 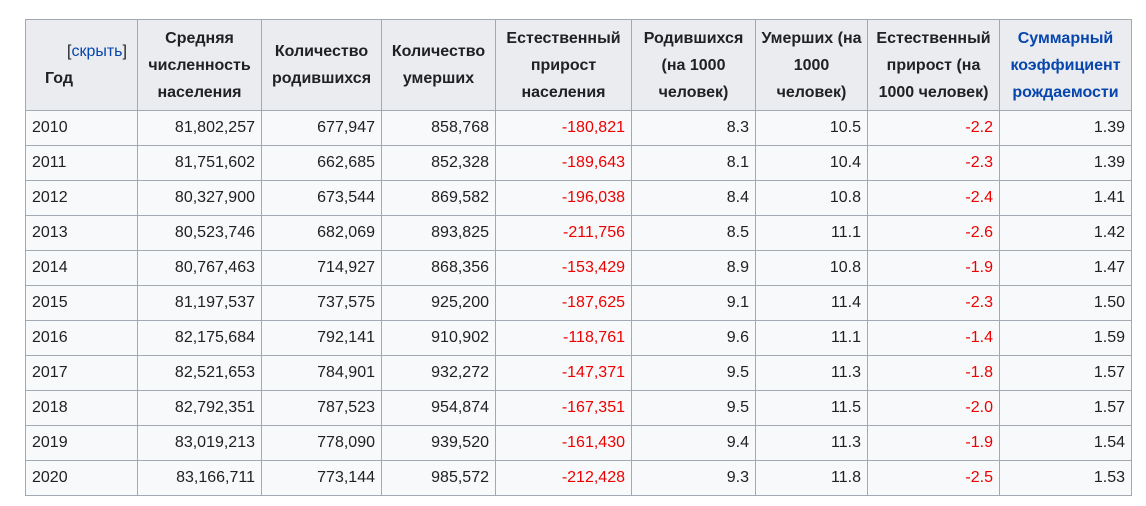 What do you see at coordinates (81, 163) in the screenshot?
I see `cell-year: 2011` at bounding box center [81, 163].